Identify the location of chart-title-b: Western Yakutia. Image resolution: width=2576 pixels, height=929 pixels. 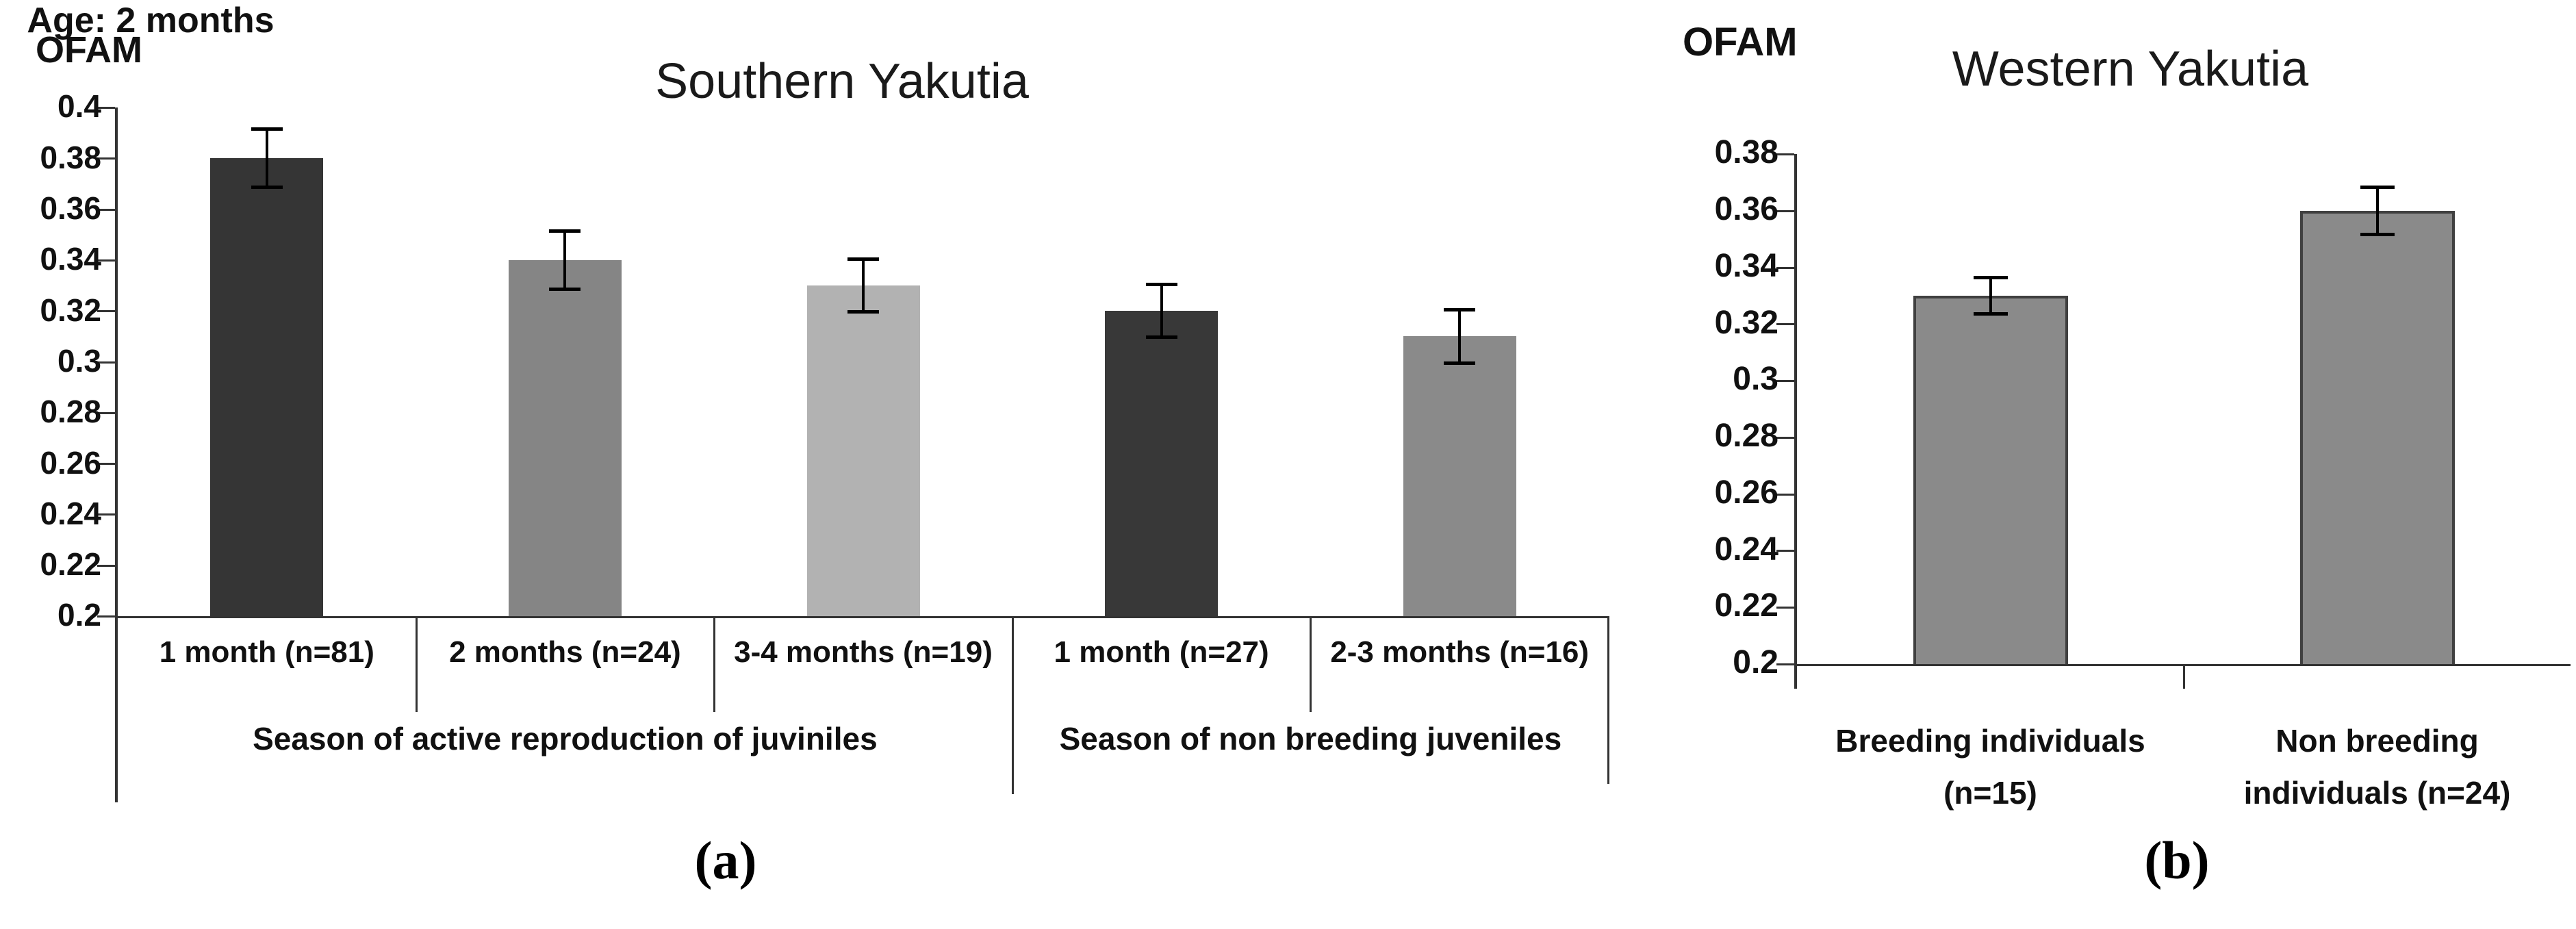
(2130, 69).